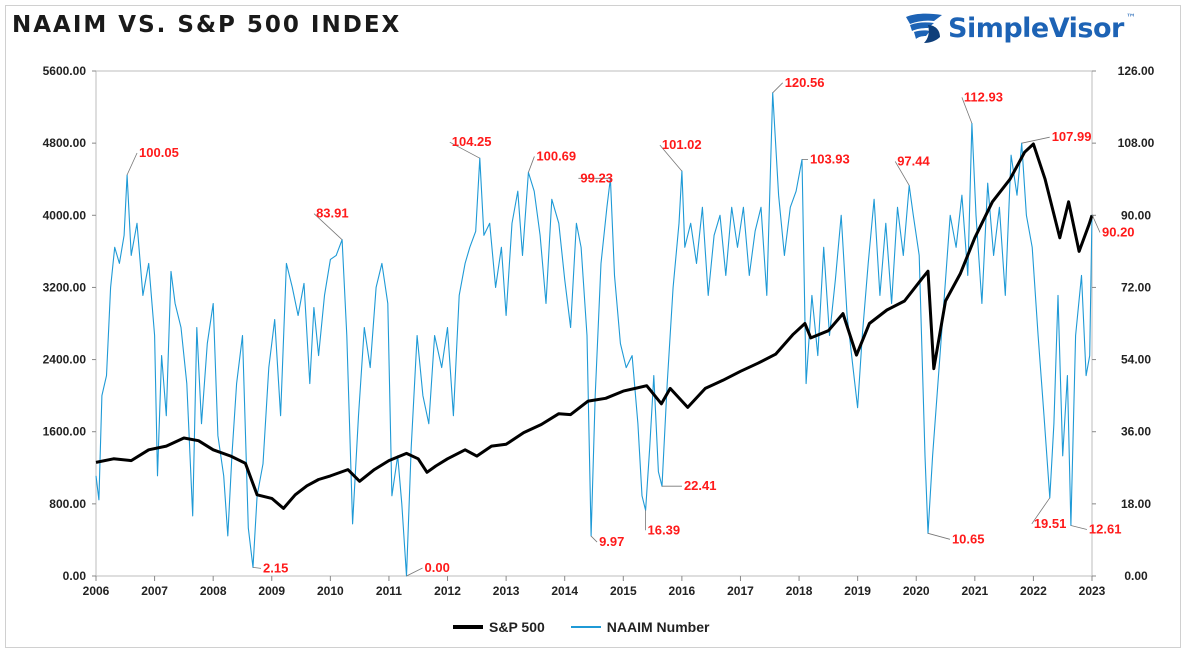  Describe the element at coordinates (506, 591) in the screenshot. I see `x-tick-label: 2013` at that location.